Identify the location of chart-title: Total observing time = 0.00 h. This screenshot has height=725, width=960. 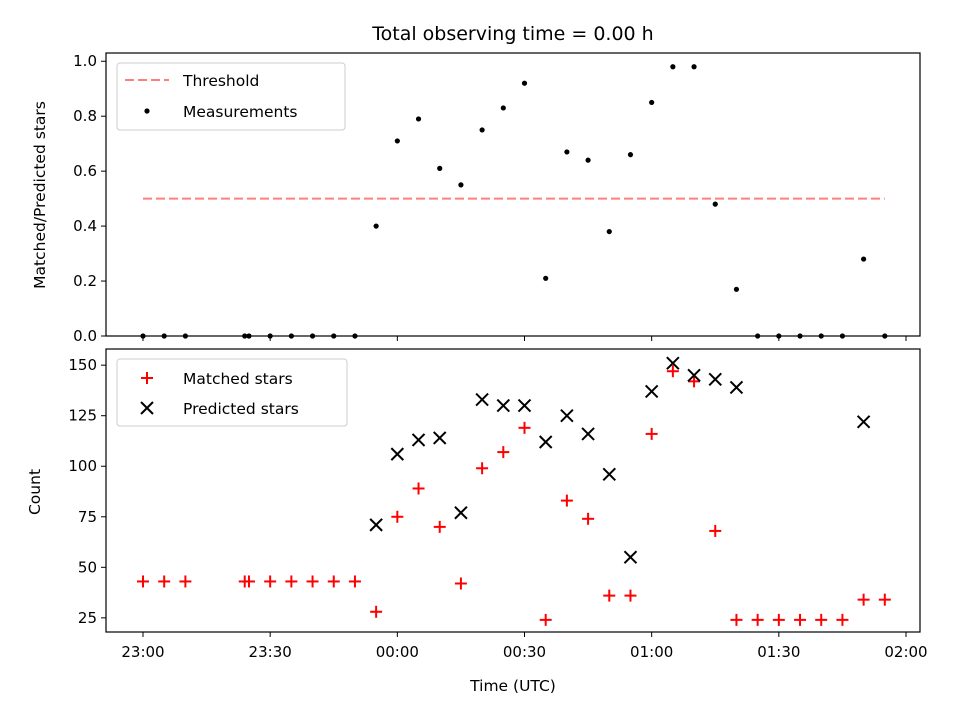
(512, 34).